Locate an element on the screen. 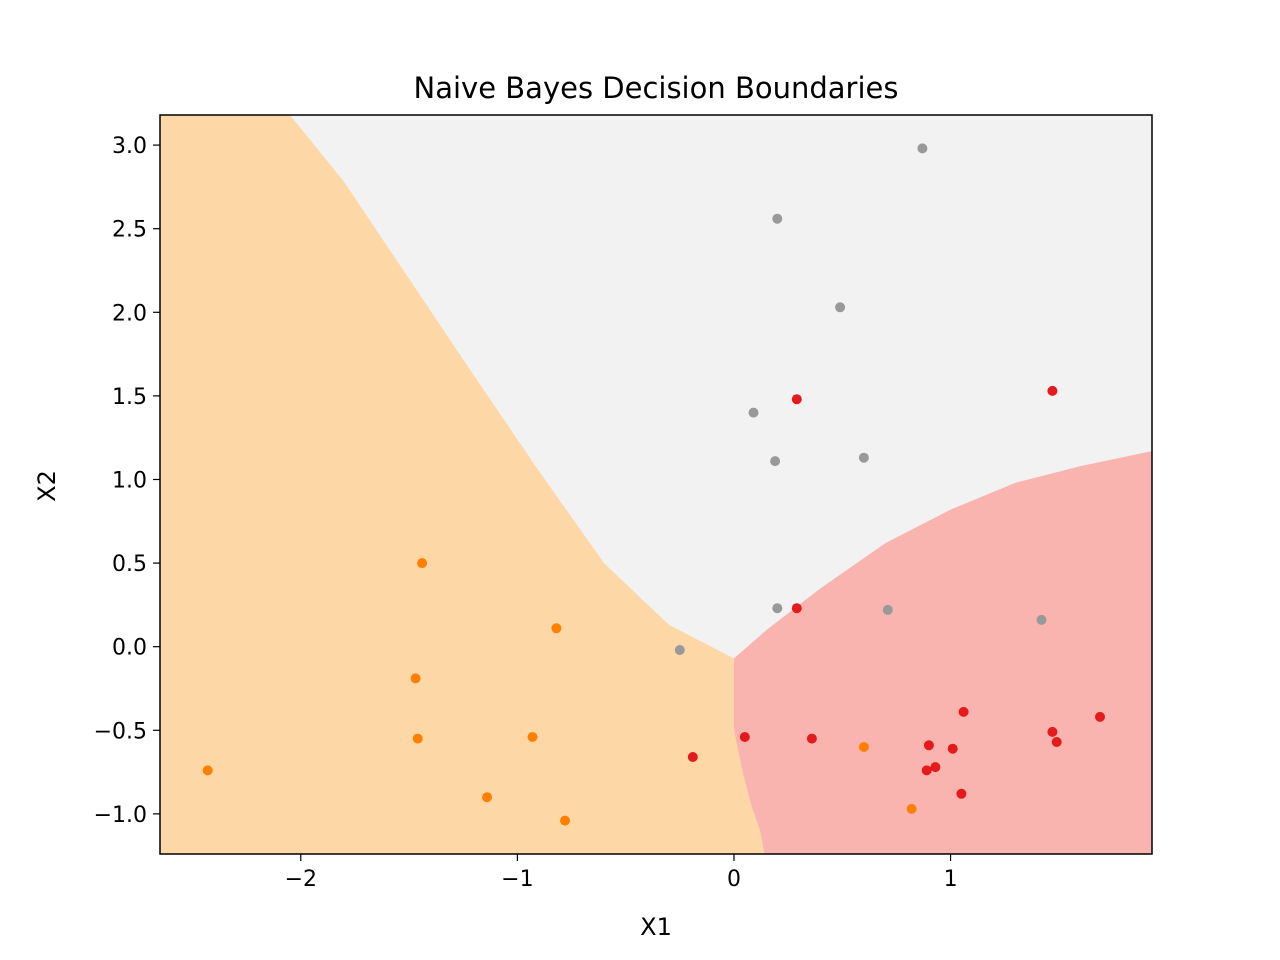 This screenshot has height=960, width=1280. y-tick-label: 1.5 is located at coordinates (129, 397).